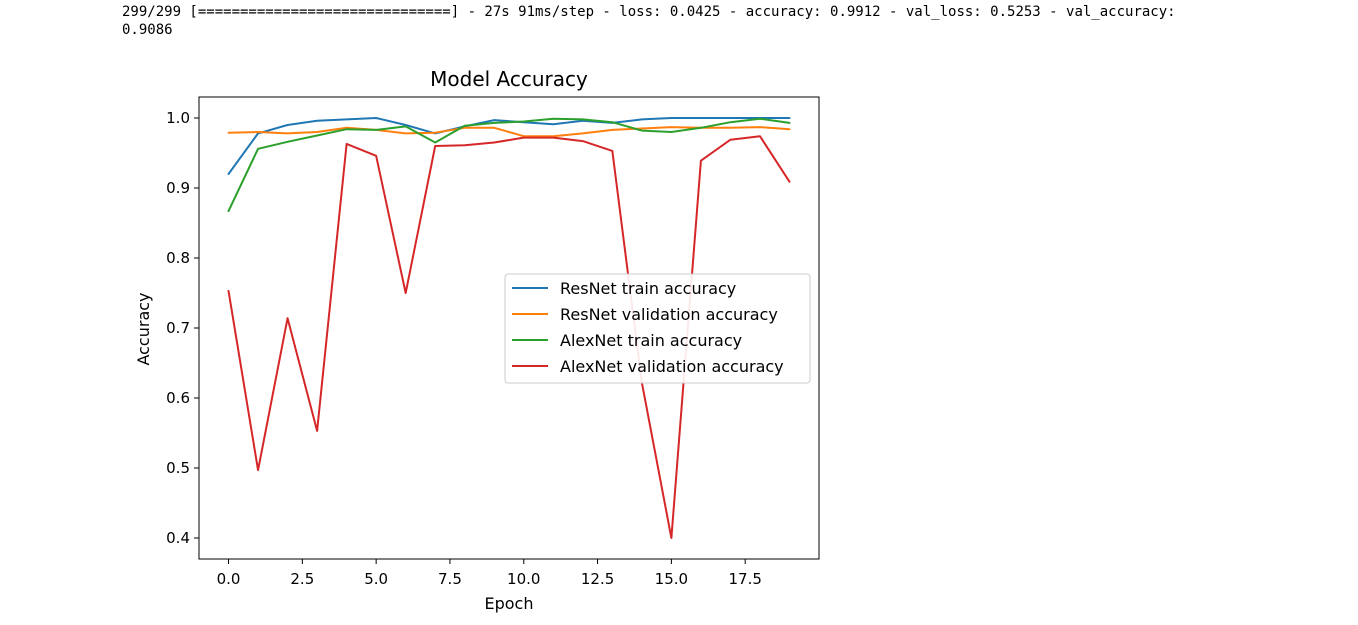 The width and height of the screenshot is (1358, 625). I want to click on y-tick-label: 0.4, so click(178, 538).